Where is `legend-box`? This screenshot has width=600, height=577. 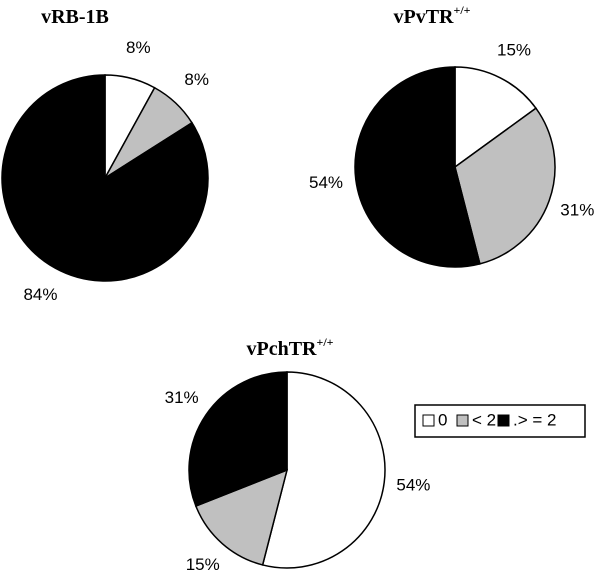 legend-box is located at coordinates (500, 421).